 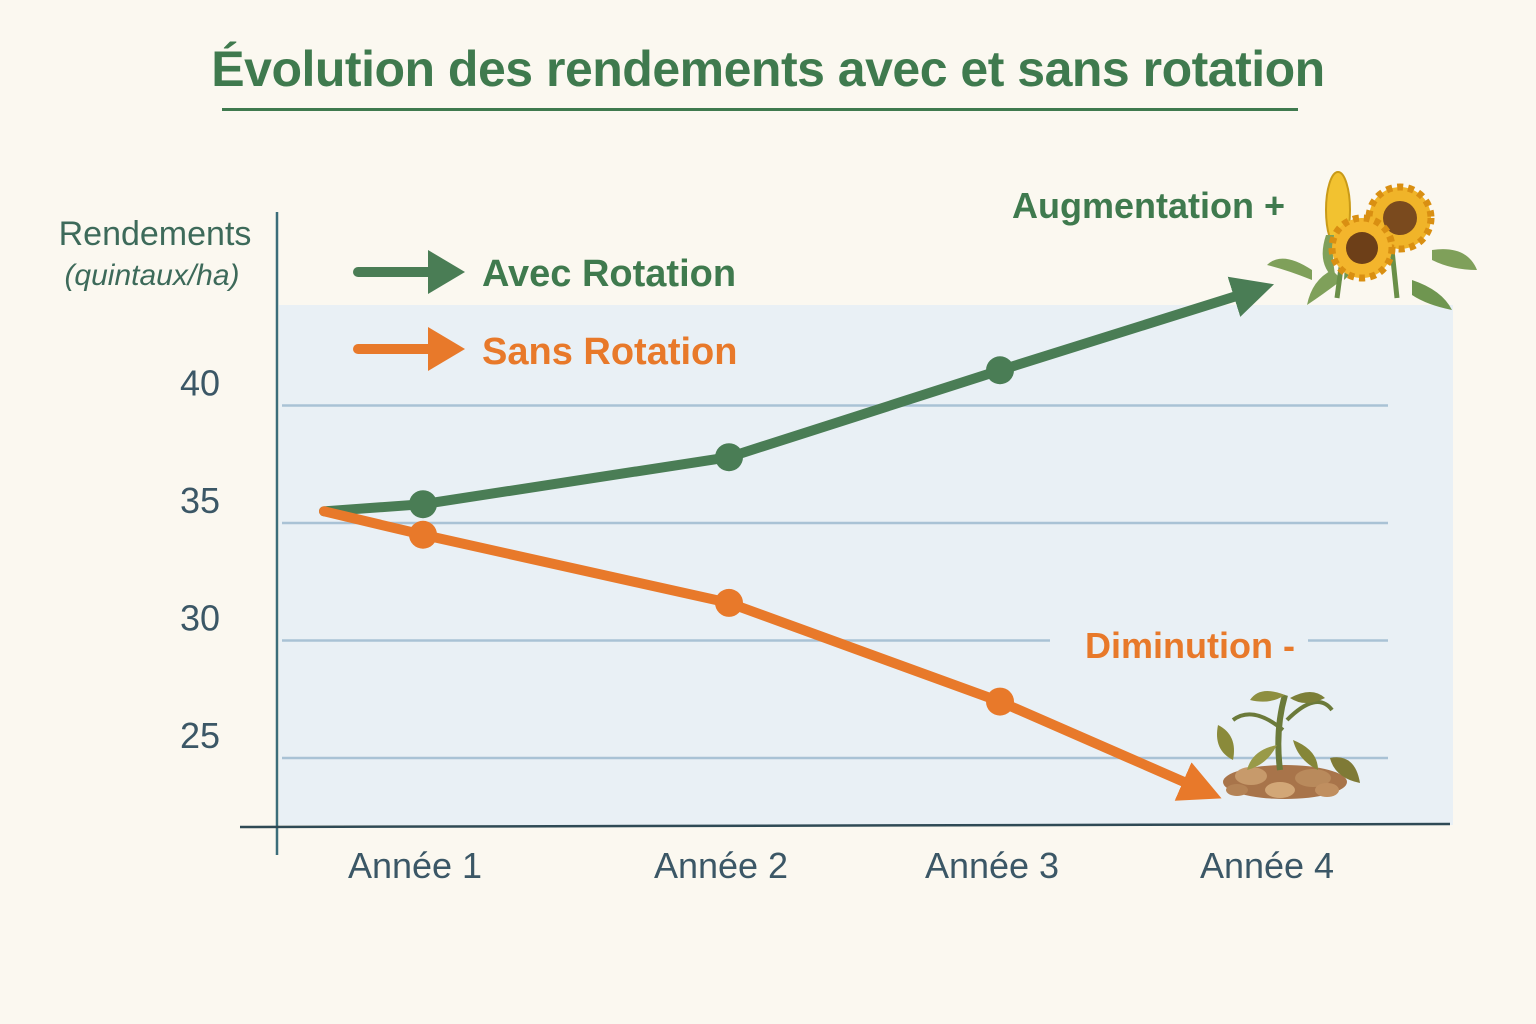 What do you see at coordinates (415, 865) in the screenshot?
I see `x-tick-label: Année 1` at bounding box center [415, 865].